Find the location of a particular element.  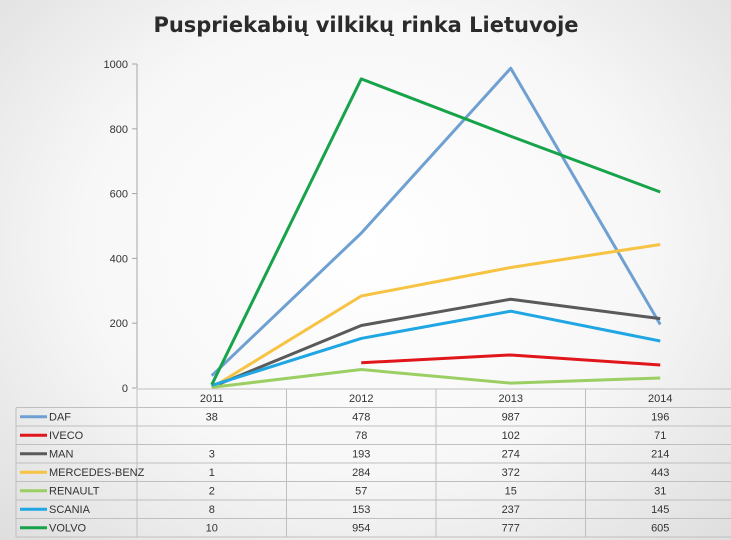

legend-label-mercedes-benz: MERCEDES-BENZ is located at coordinates (97, 473).